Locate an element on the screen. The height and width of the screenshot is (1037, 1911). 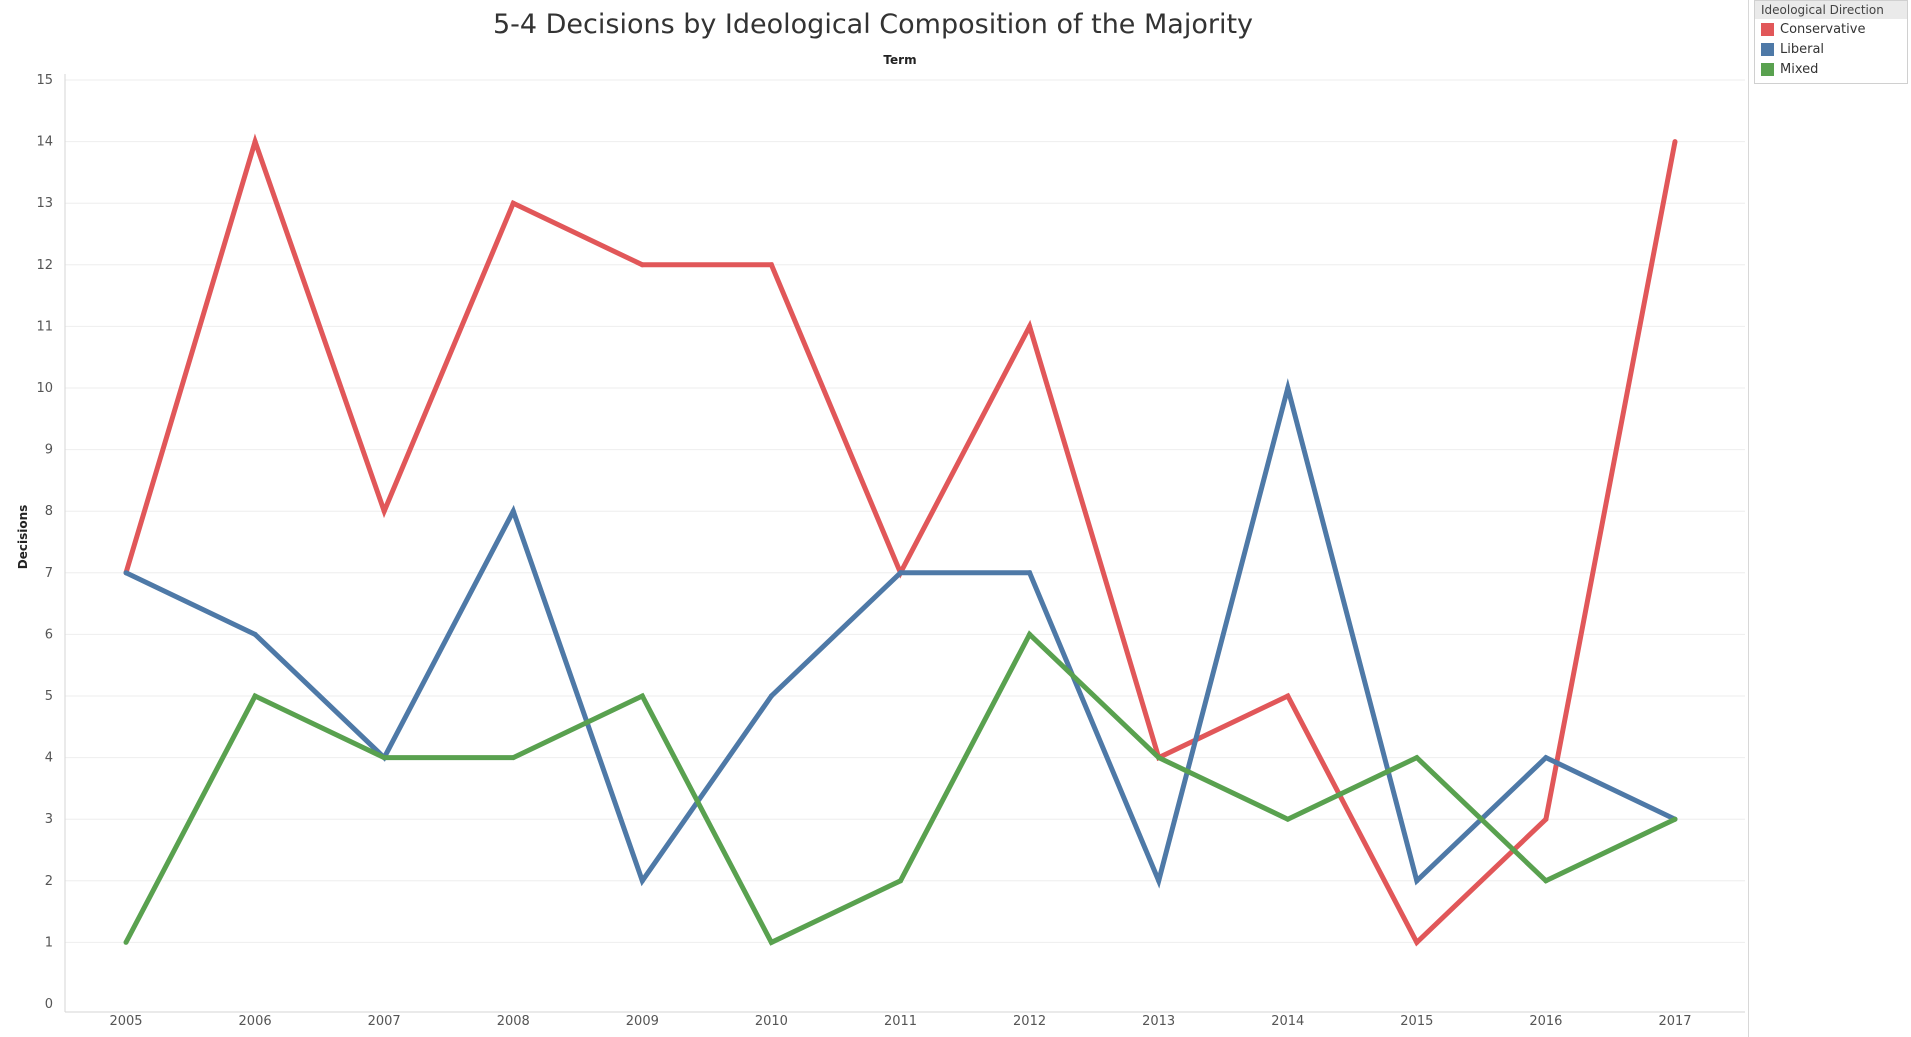
x-tick-label: 2011 is located at coordinates (900, 1021).